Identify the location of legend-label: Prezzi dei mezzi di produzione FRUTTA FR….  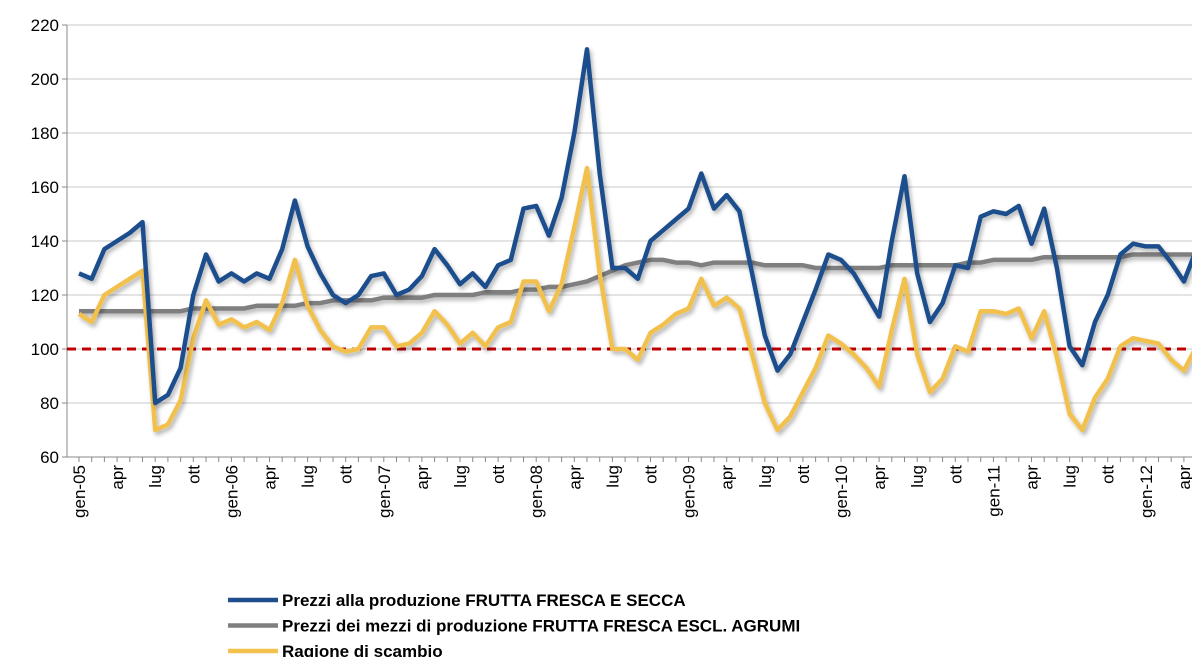
(541, 626).